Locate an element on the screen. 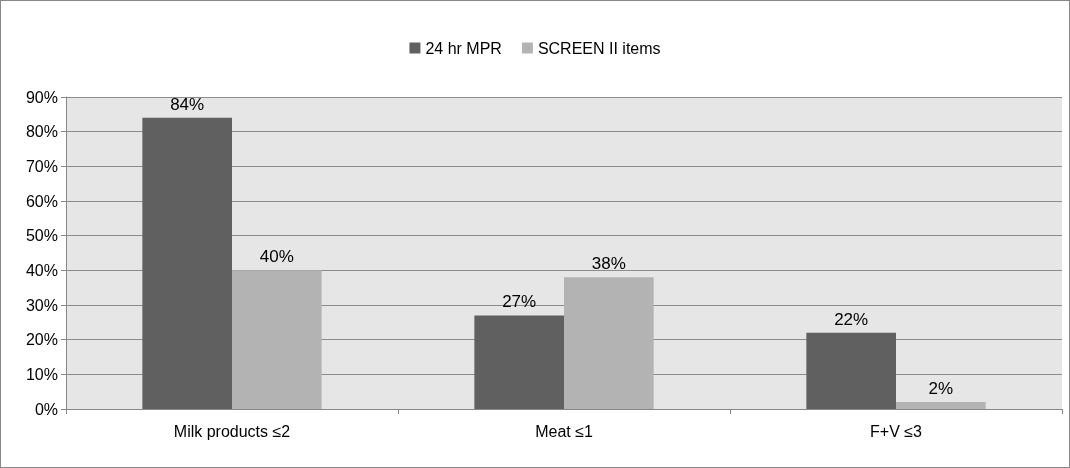 This screenshot has width=1070, height=468. x-tick-label: F+V ≤3 is located at coordinates (896, 431).